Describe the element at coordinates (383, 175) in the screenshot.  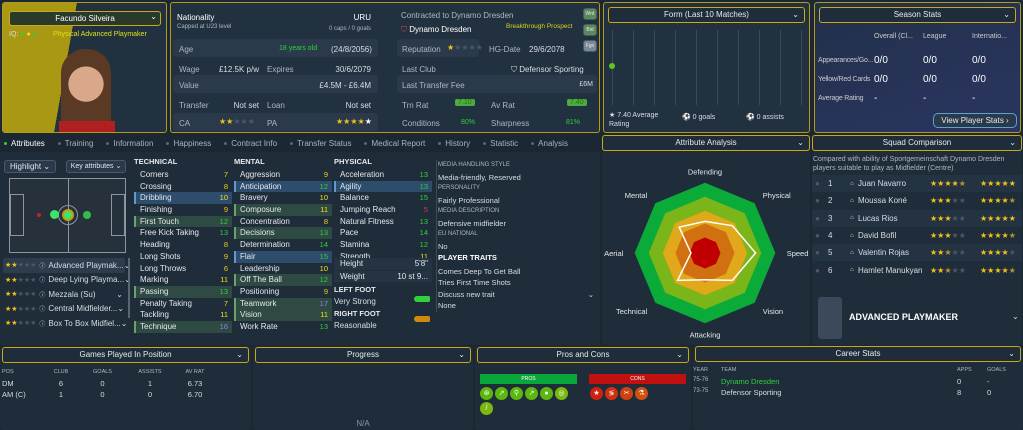
I see `attribute-row: Acceleration 13` at that location.